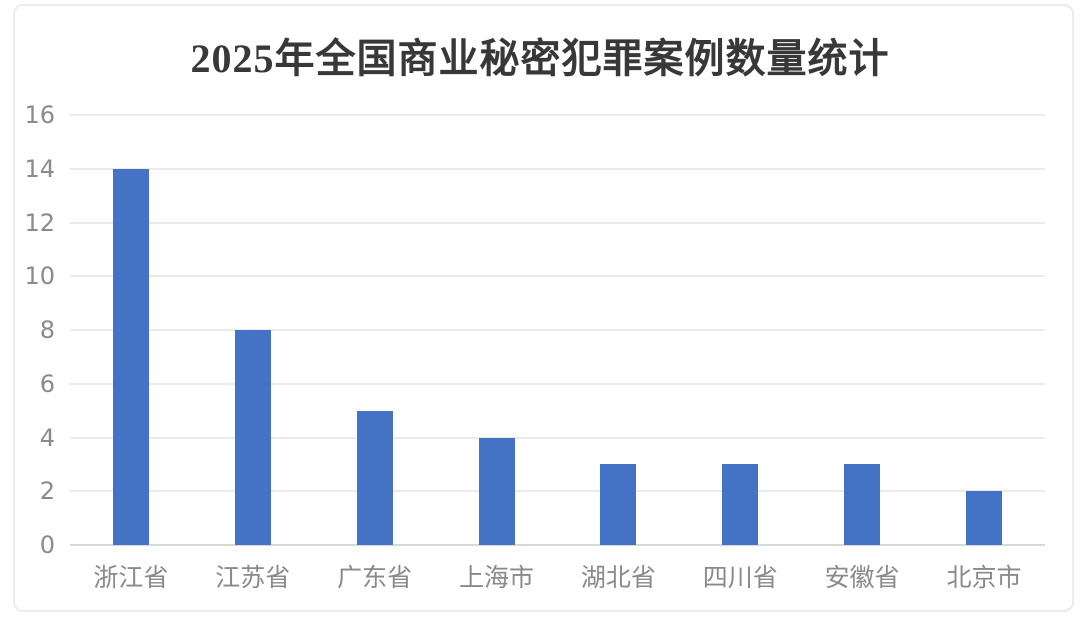 The image size is (1080, 623). Describe the element at coordinates (618, 504) in the screenshot. I see `bar-湖北省` at that location.